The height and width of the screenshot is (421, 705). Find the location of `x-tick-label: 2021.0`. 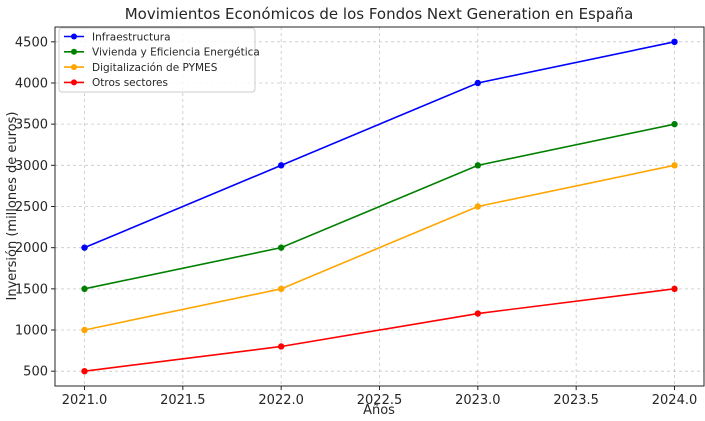

x-tick-label: 2021.0 is located at coordinates (85, 400).